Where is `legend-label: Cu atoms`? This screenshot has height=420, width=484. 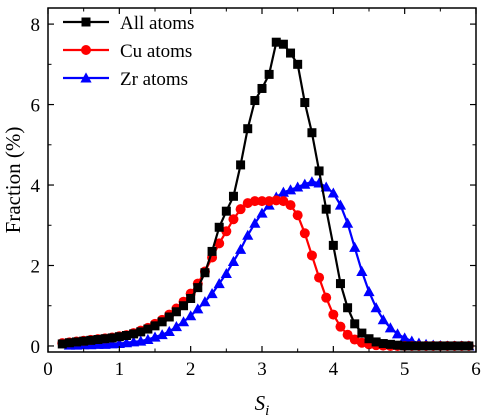 legend-label: Cu atoms is located at coordinates (156, 51).